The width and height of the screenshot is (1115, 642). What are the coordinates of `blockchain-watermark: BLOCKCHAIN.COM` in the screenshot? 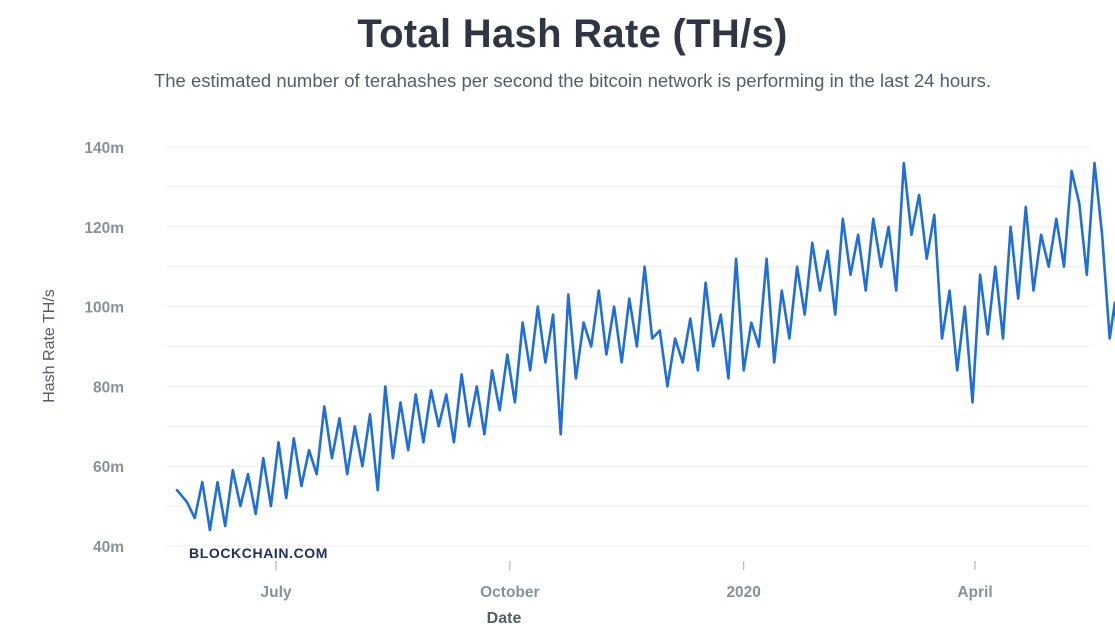 It's located at (258, 553).